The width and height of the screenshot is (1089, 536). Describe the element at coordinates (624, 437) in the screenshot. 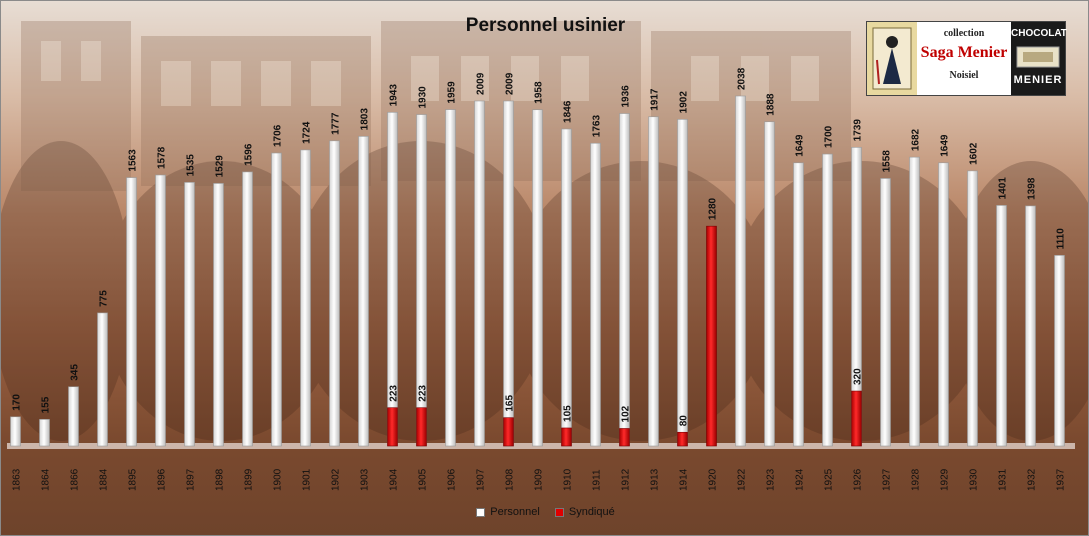

I see `bar-syndique-1912` at that location.